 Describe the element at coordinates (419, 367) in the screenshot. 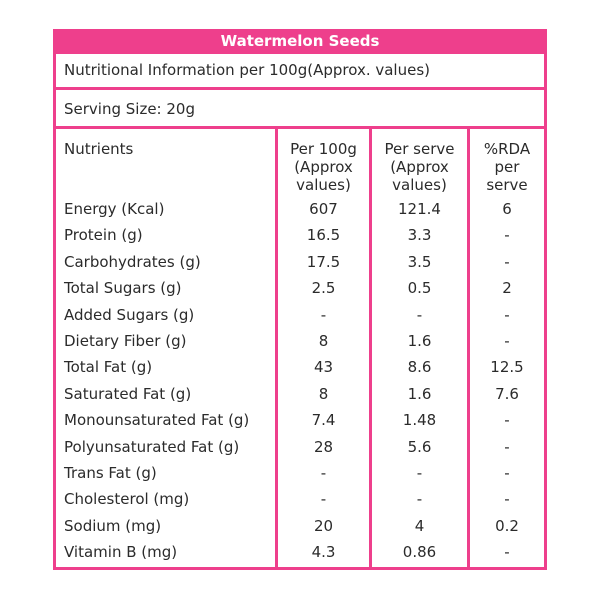

I see `value-per-serve: 8.6` at that location.